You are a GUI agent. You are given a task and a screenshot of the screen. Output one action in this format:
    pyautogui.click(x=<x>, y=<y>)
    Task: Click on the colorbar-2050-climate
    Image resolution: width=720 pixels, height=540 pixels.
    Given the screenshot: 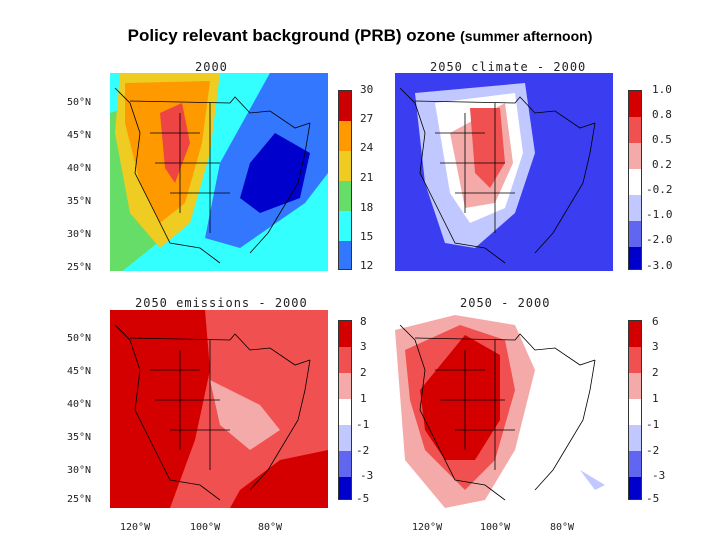 What is the action you would take?
    pyautogui.click(x=635, y=180)
    